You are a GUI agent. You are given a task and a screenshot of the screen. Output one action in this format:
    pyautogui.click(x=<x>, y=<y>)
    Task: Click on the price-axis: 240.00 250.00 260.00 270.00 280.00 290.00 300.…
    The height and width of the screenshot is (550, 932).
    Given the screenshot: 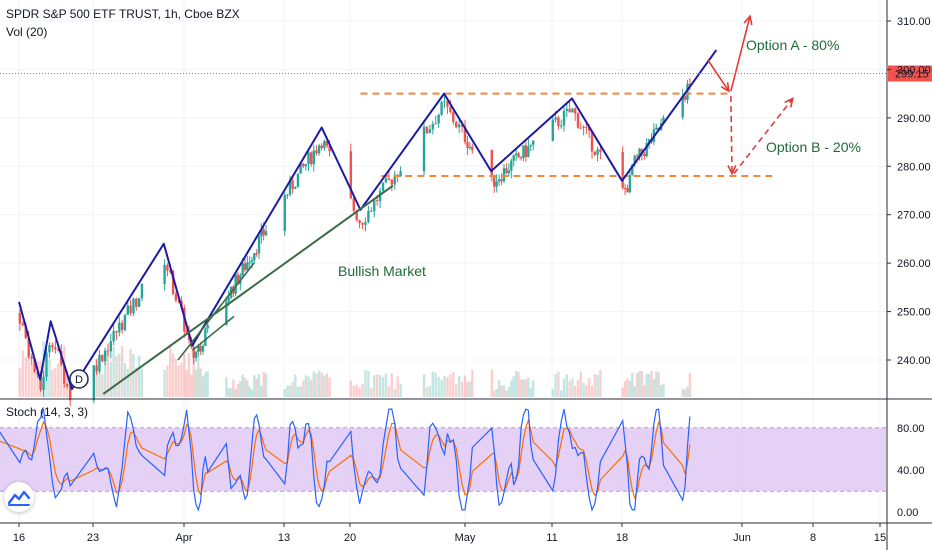 What is the action you would take?
    pyautogui.click(x=909, y=191)
    